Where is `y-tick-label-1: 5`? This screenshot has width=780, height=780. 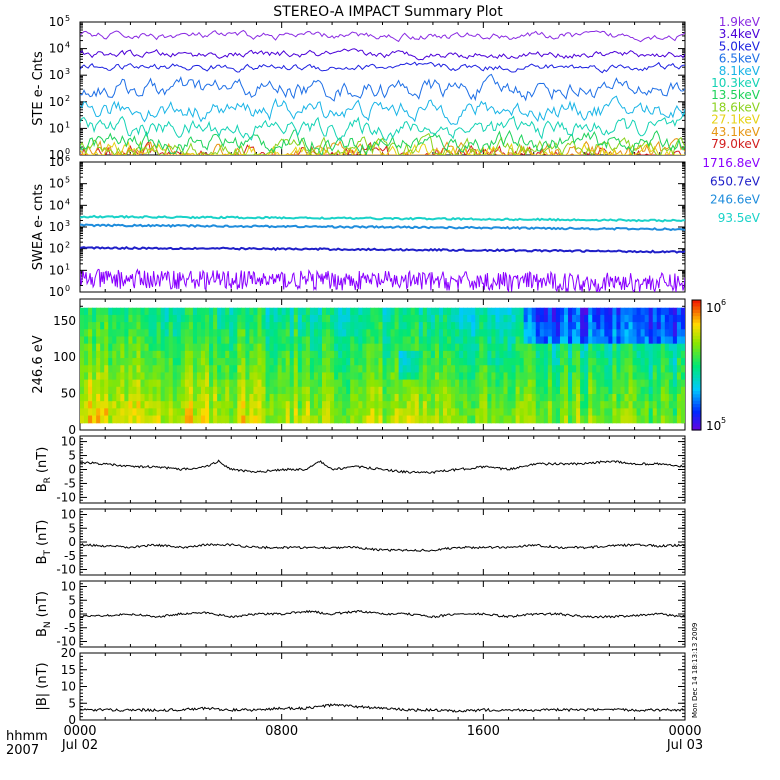
y-tick-label-1: 5 is located at coordinates (72, 703).